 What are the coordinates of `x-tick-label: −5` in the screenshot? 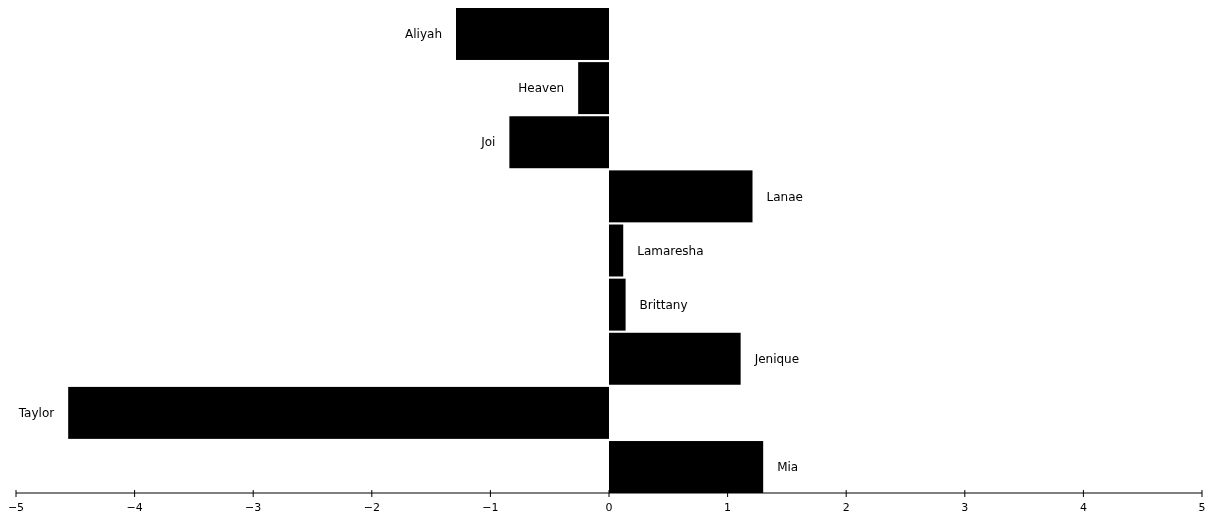 It's located at (16, 507).